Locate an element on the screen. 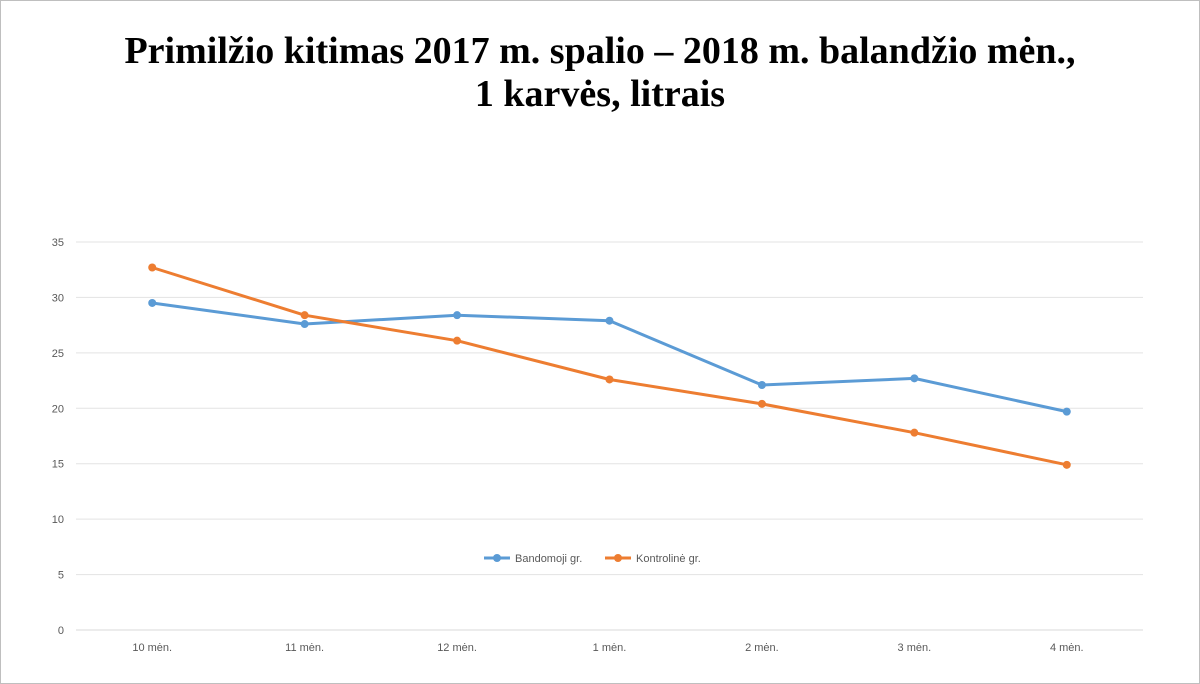 The height and width of the screenshot is (684, 1200). y-tick-label: 15 is located at coordinates (58, 465).